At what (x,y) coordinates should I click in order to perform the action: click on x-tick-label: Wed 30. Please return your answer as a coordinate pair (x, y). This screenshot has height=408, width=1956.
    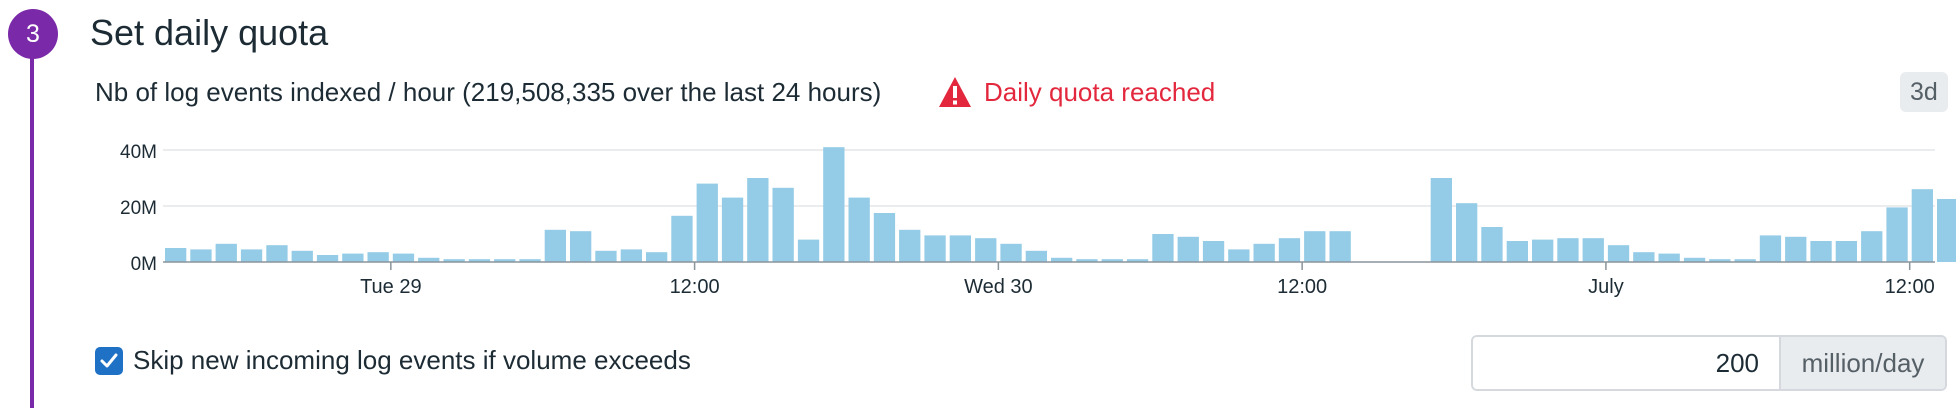
    Looking at the image, I should click on (998, 287).